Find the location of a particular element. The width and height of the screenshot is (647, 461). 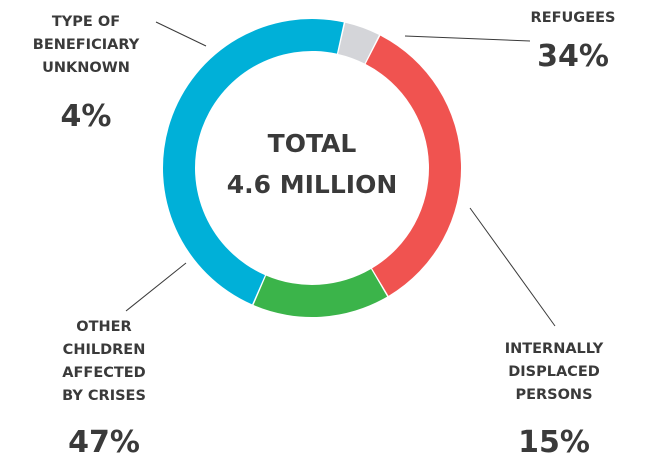

slice-percentage: 15% is located at coordinates (554, 442).